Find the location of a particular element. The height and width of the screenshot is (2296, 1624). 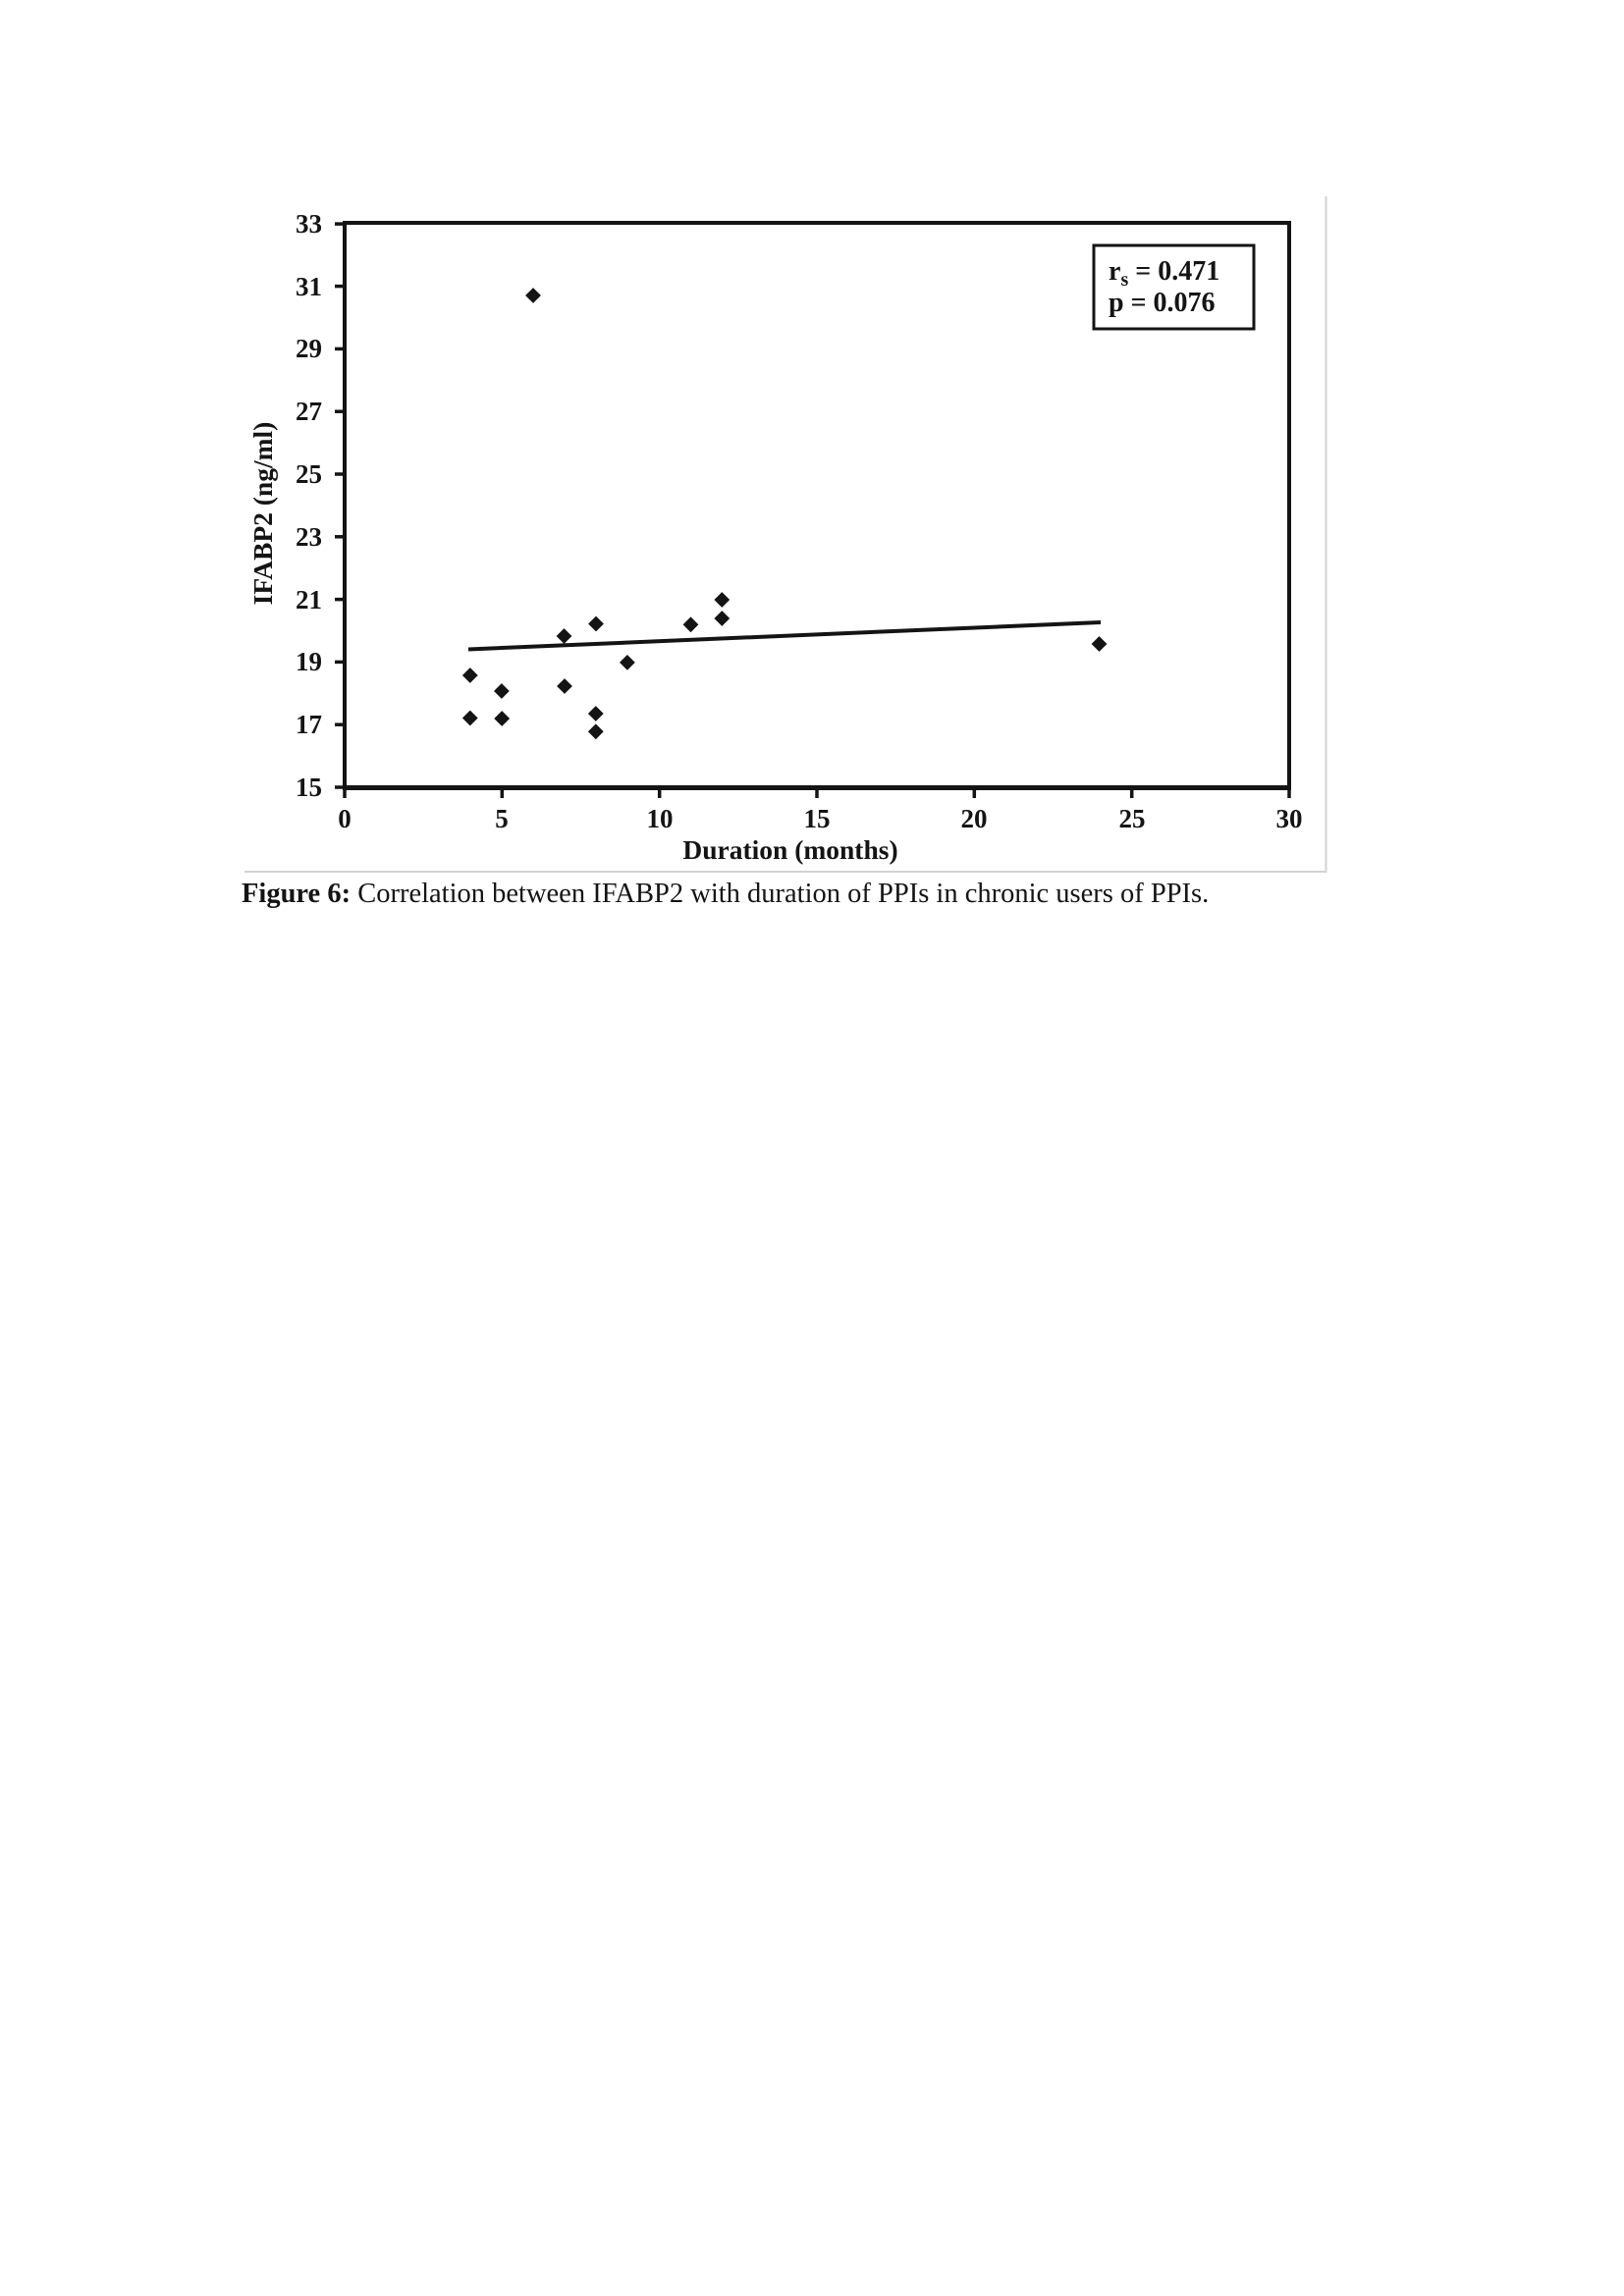

svg-text: 23 is located at coordinates (309, 537).